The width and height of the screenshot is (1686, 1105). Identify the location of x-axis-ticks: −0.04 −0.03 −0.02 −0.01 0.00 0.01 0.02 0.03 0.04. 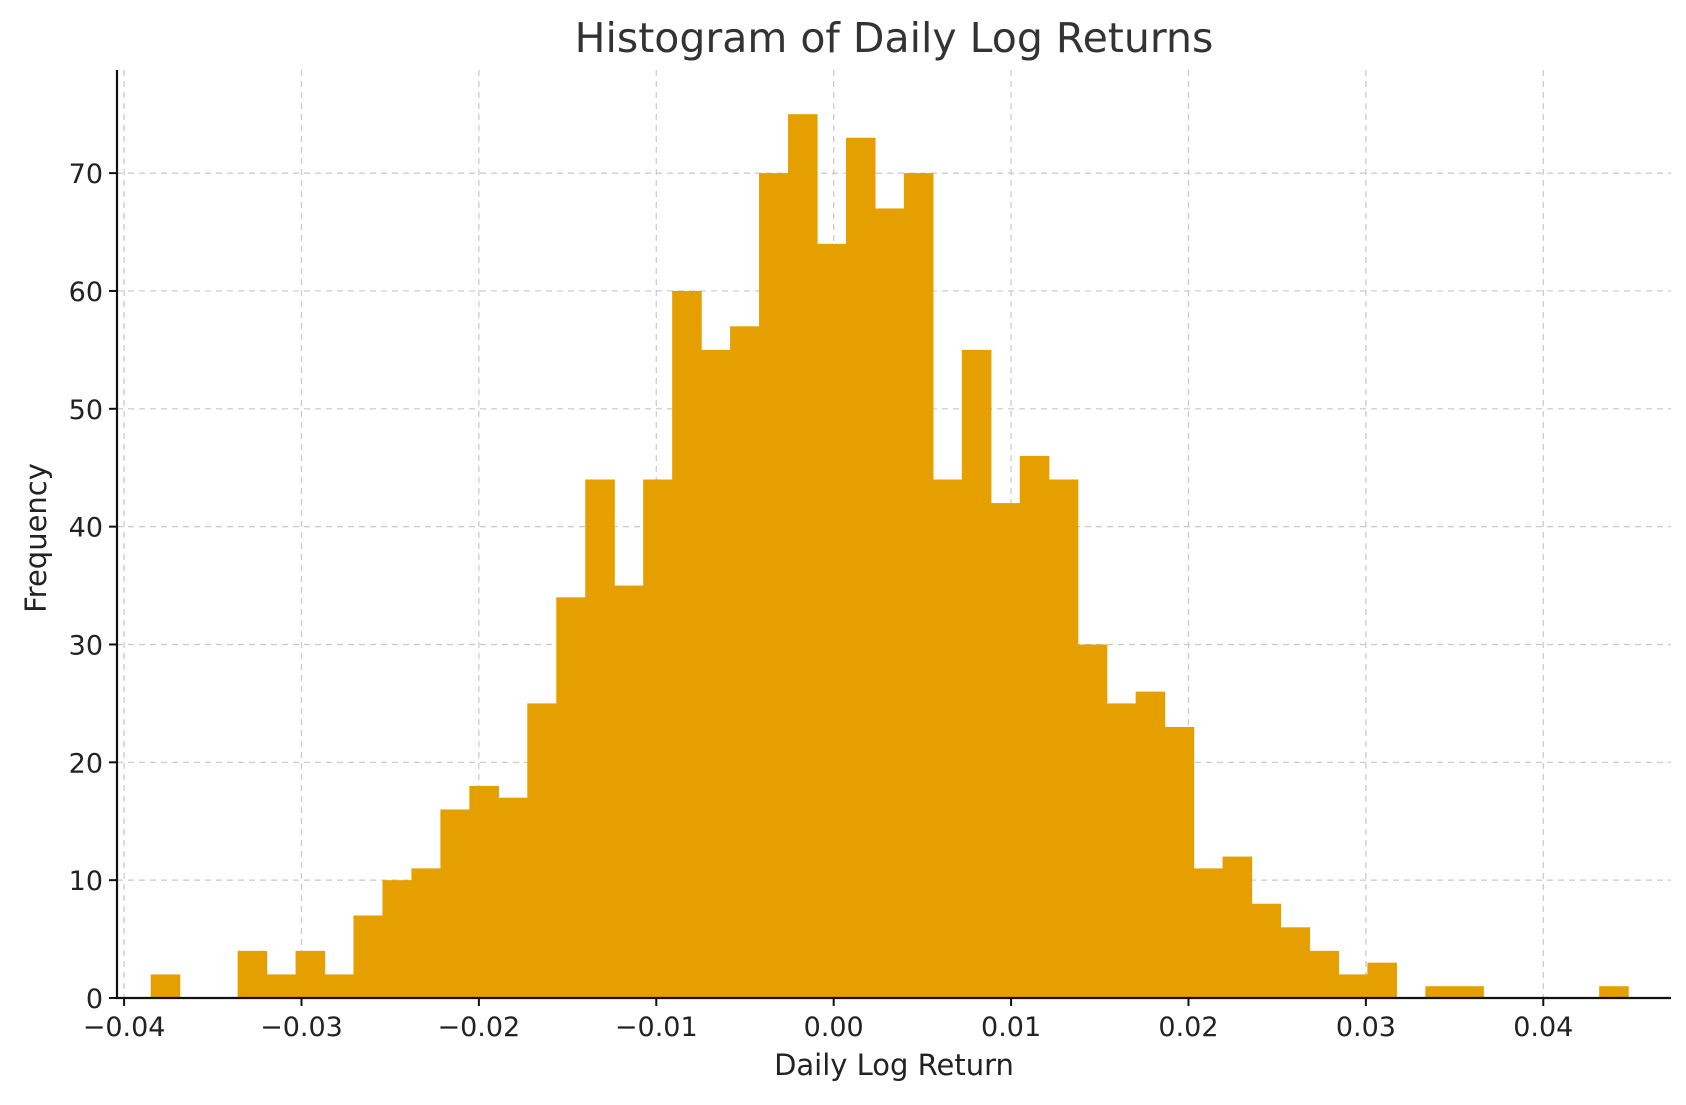
(828, 1020).